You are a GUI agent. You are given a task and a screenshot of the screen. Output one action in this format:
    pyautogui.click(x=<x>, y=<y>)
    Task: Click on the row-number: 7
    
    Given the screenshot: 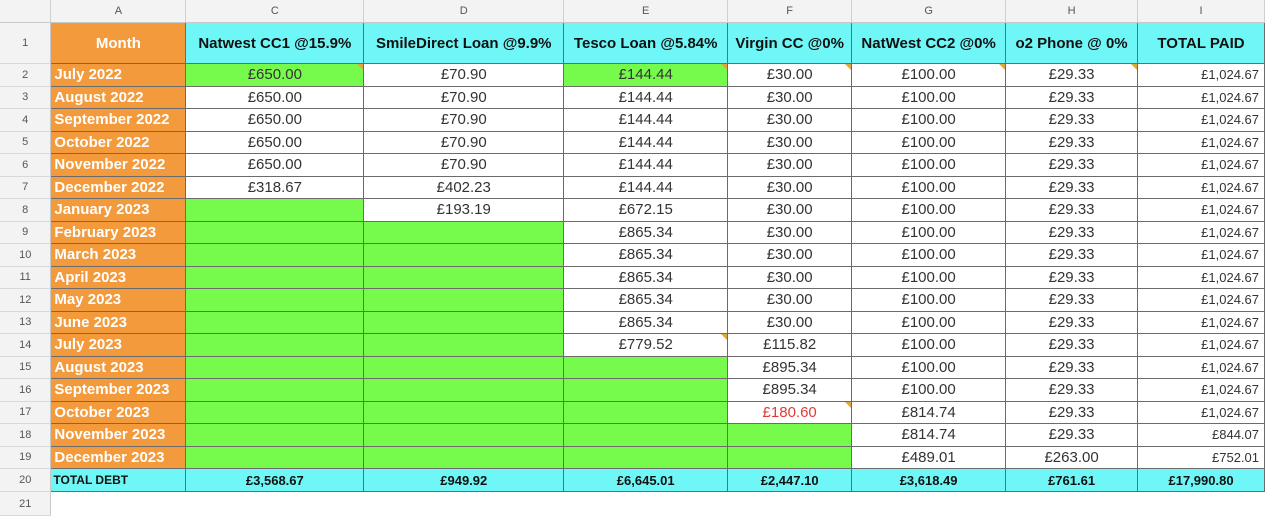 What is the action you would take?
    pyautogui.click(x=26, y=187)
    